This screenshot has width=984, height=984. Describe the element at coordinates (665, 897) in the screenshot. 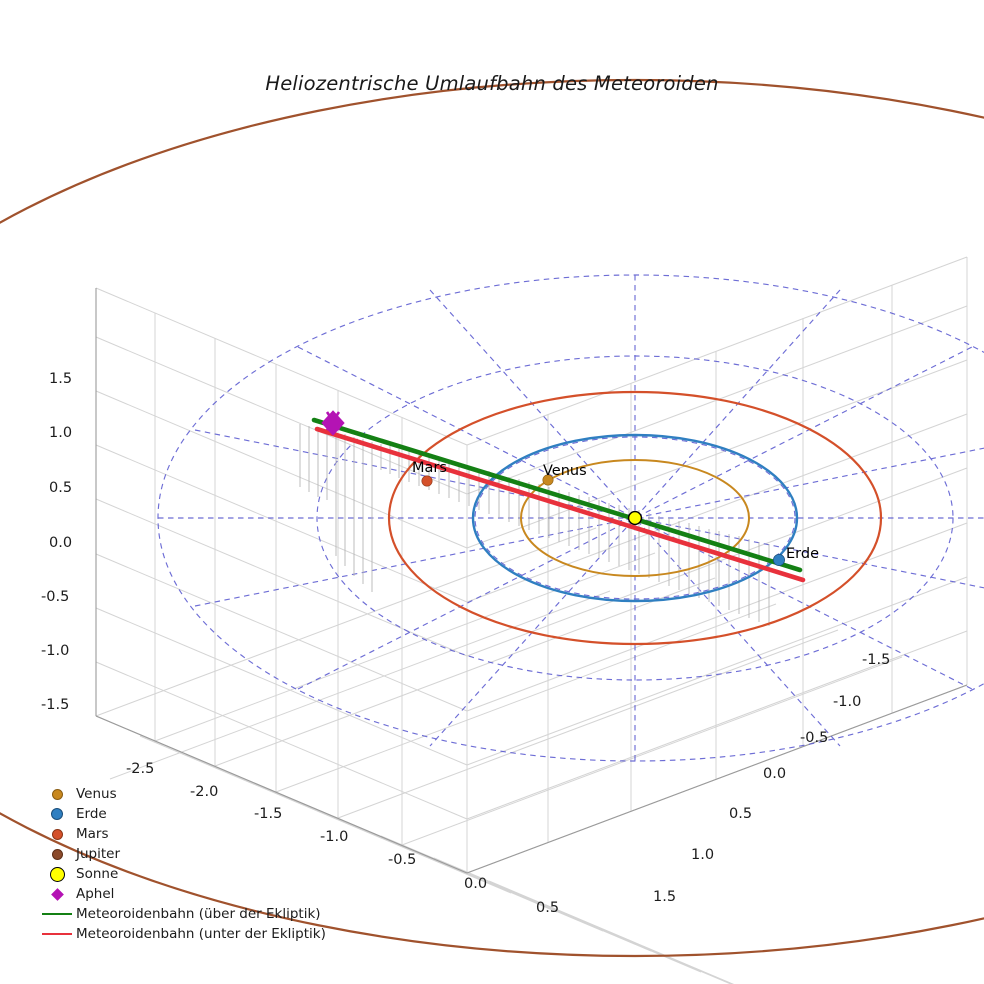

I see `y-tick: 1.5` at that location.